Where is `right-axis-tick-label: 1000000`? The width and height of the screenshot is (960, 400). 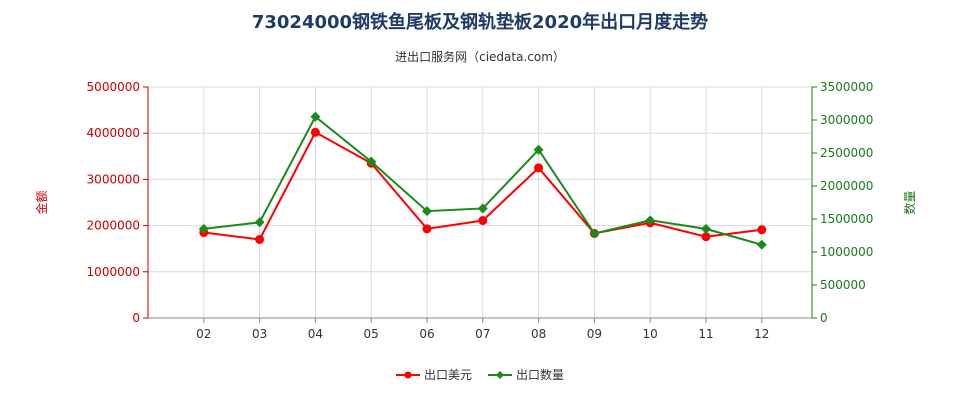 right-axis-tick-label: 1000000 is located at coordinates (846, 252).